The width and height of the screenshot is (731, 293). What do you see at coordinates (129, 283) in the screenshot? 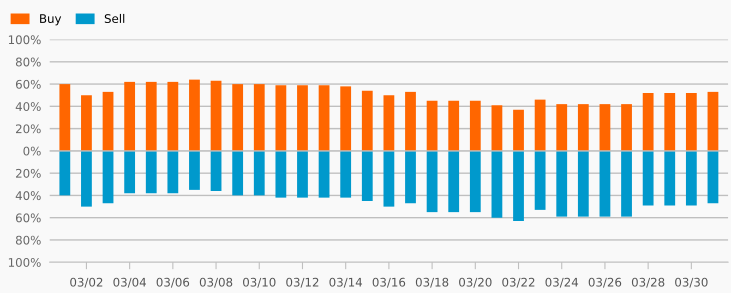
I see `x-tick-label: 03/04` at bounding box center [129, 283].